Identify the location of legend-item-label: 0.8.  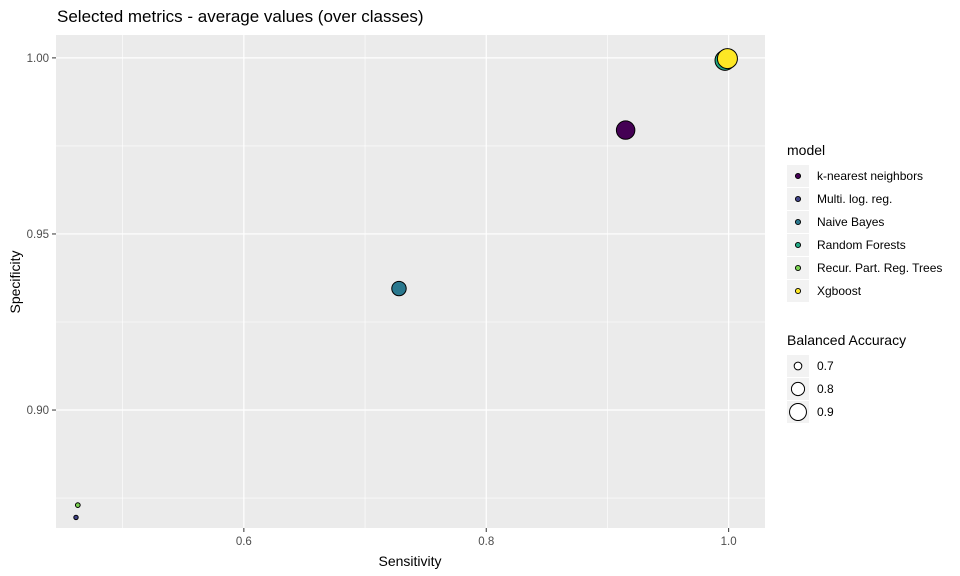
(825, 389).